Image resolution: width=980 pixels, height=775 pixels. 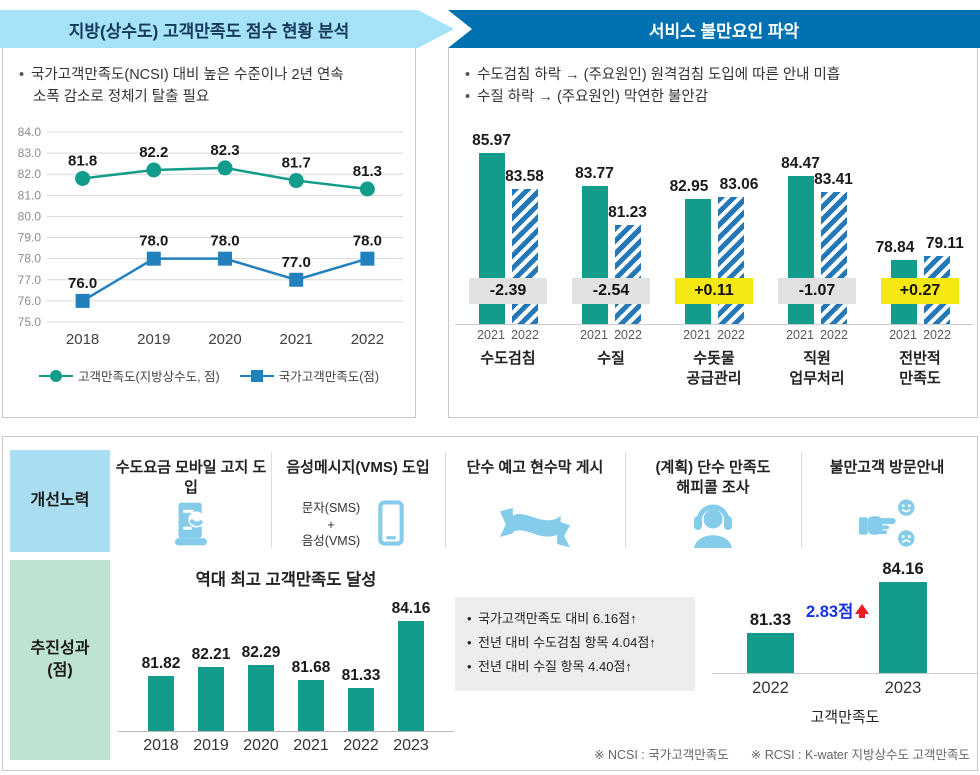 What do you see at coordinates (121, 97) in the screenshot?
I see `bullet-line: 소폭 감소로 정체기 탈출 필요` at bounding box center [121, 97].